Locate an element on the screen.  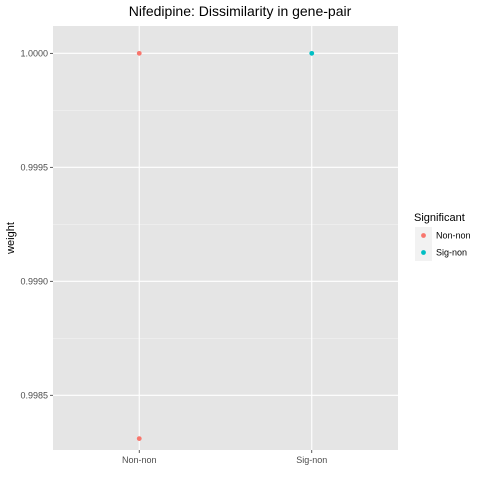
legend-label: Non-non is located at coordinates (453, 236).